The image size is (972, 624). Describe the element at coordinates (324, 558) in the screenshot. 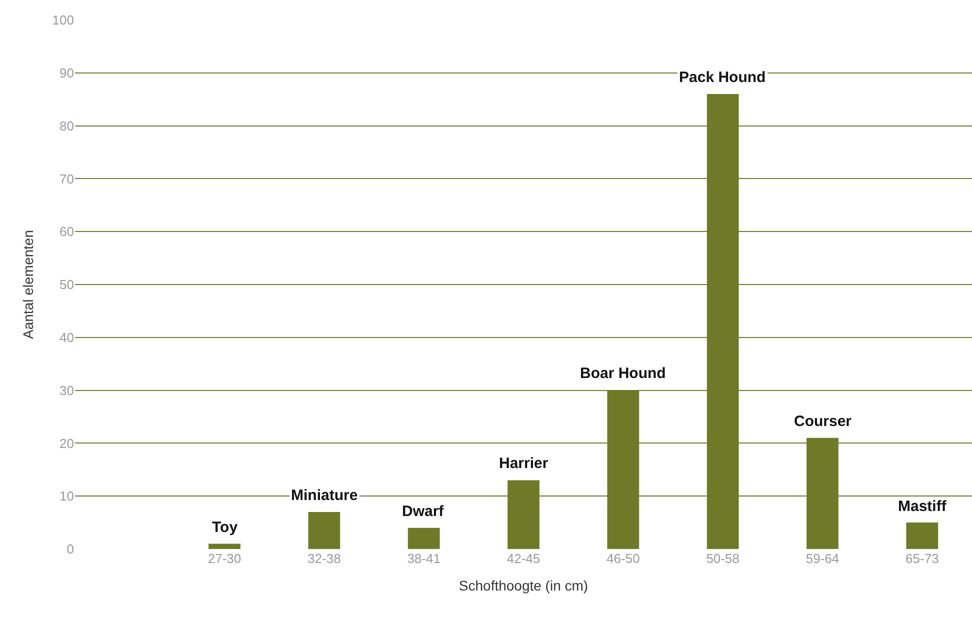

I see `x-tick-label: 32-38` at that location.